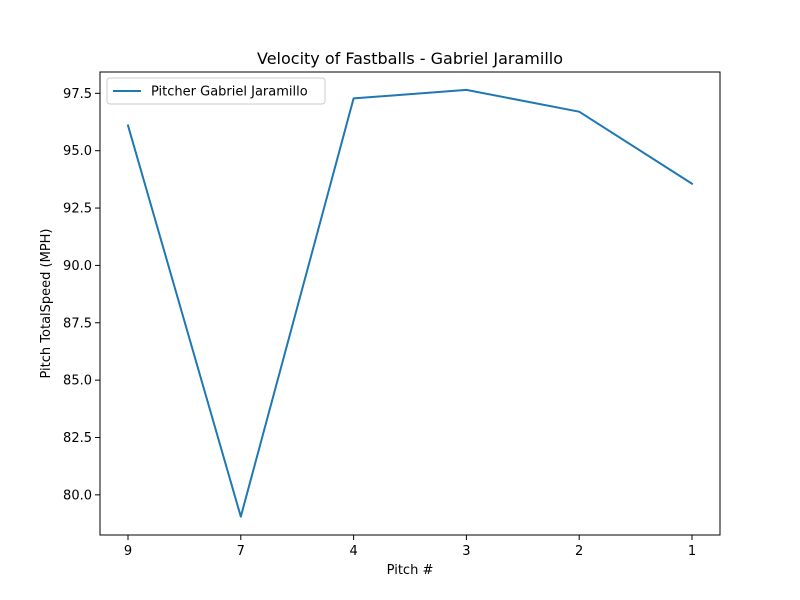 Image resolution: width=800 pixels, height=600 pixels. Describe the element at coordinates (353, 551) in the screenshot. I see `x-tick-label: 4` at that location.